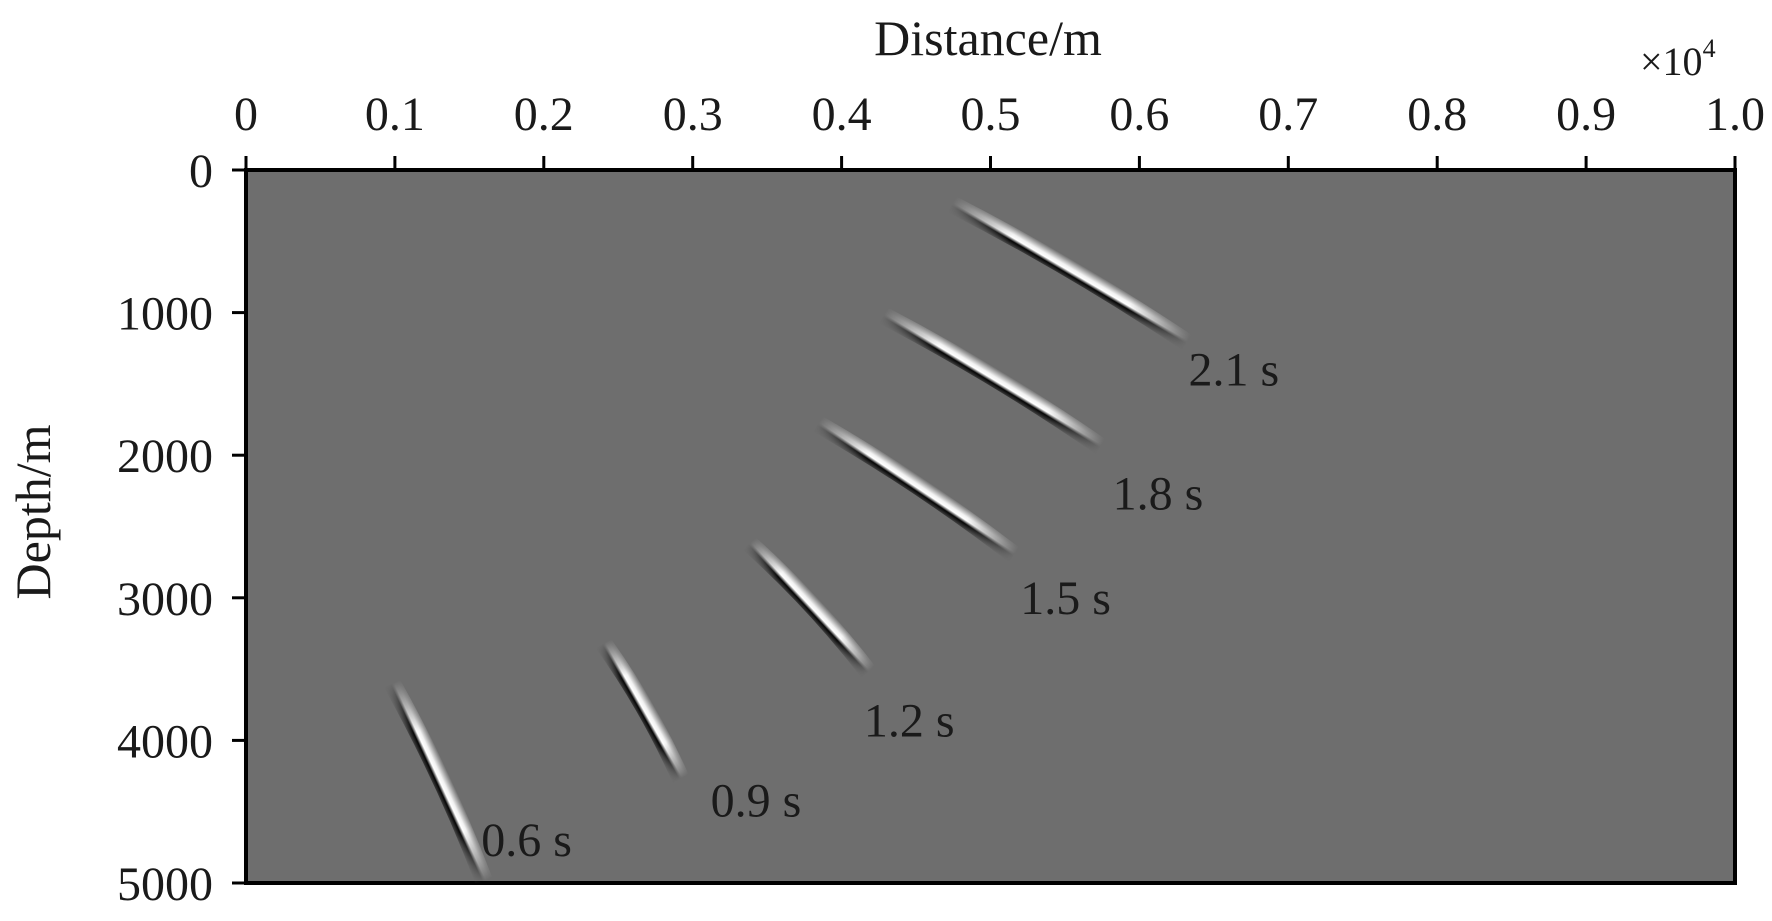 The width and height of the screenshot is (1772, 921). Describe the element at coordinates (33, 511) in the screenshot. I see `y-axis-title: Depth/m` at that location.